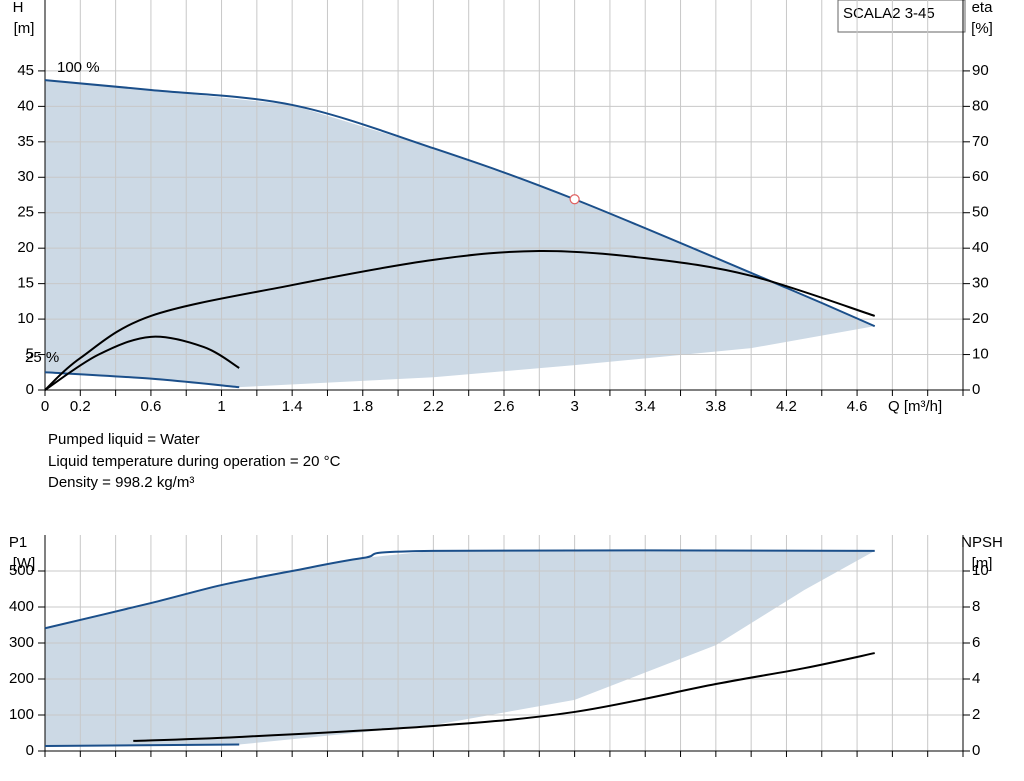 This screenshot has width=1024, height=781. I want to click on y2-tick-label: 4, so click(976, 678).